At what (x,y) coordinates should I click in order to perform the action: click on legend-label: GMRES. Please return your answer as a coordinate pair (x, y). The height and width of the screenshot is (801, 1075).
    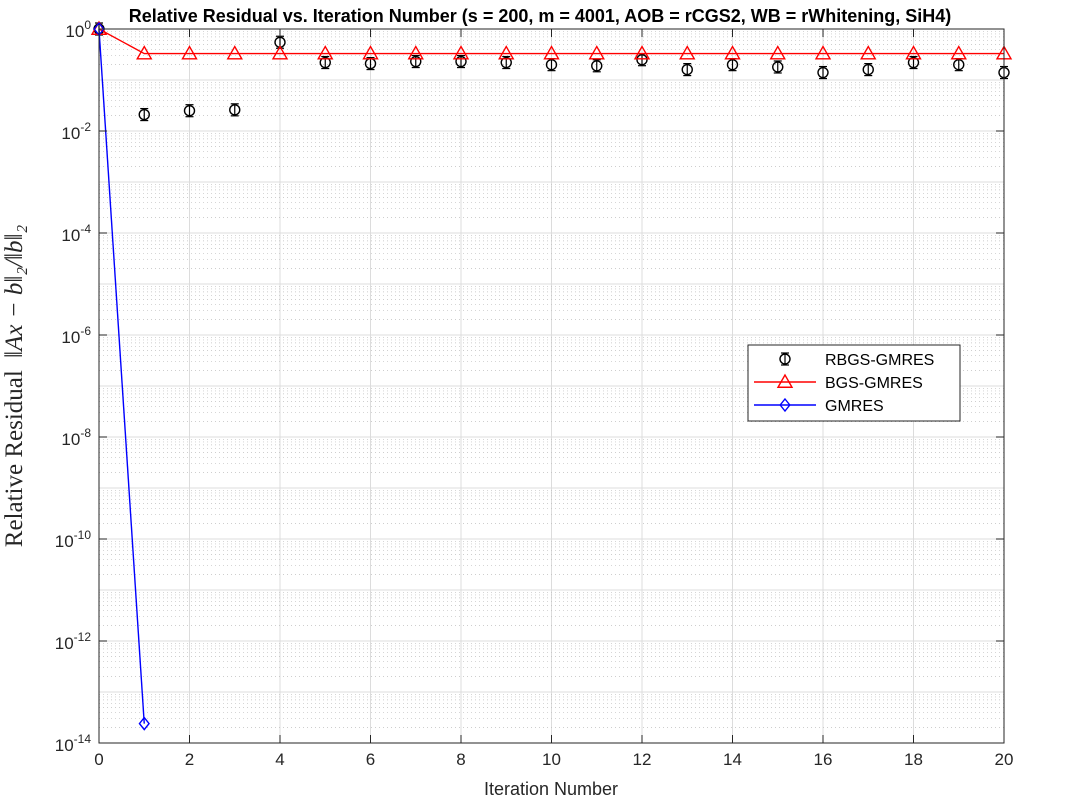
    Looking at the image, I should click on (854, 406).